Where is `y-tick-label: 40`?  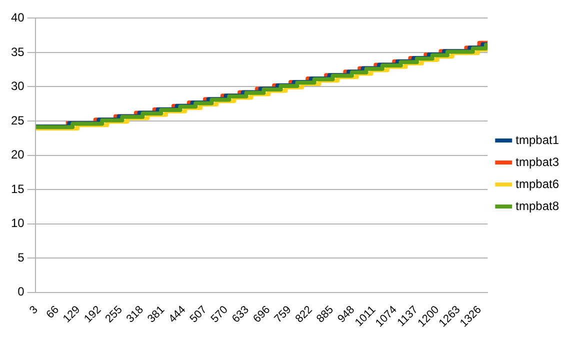 y-tick-label: 40 is located at coordinates (17, 17).